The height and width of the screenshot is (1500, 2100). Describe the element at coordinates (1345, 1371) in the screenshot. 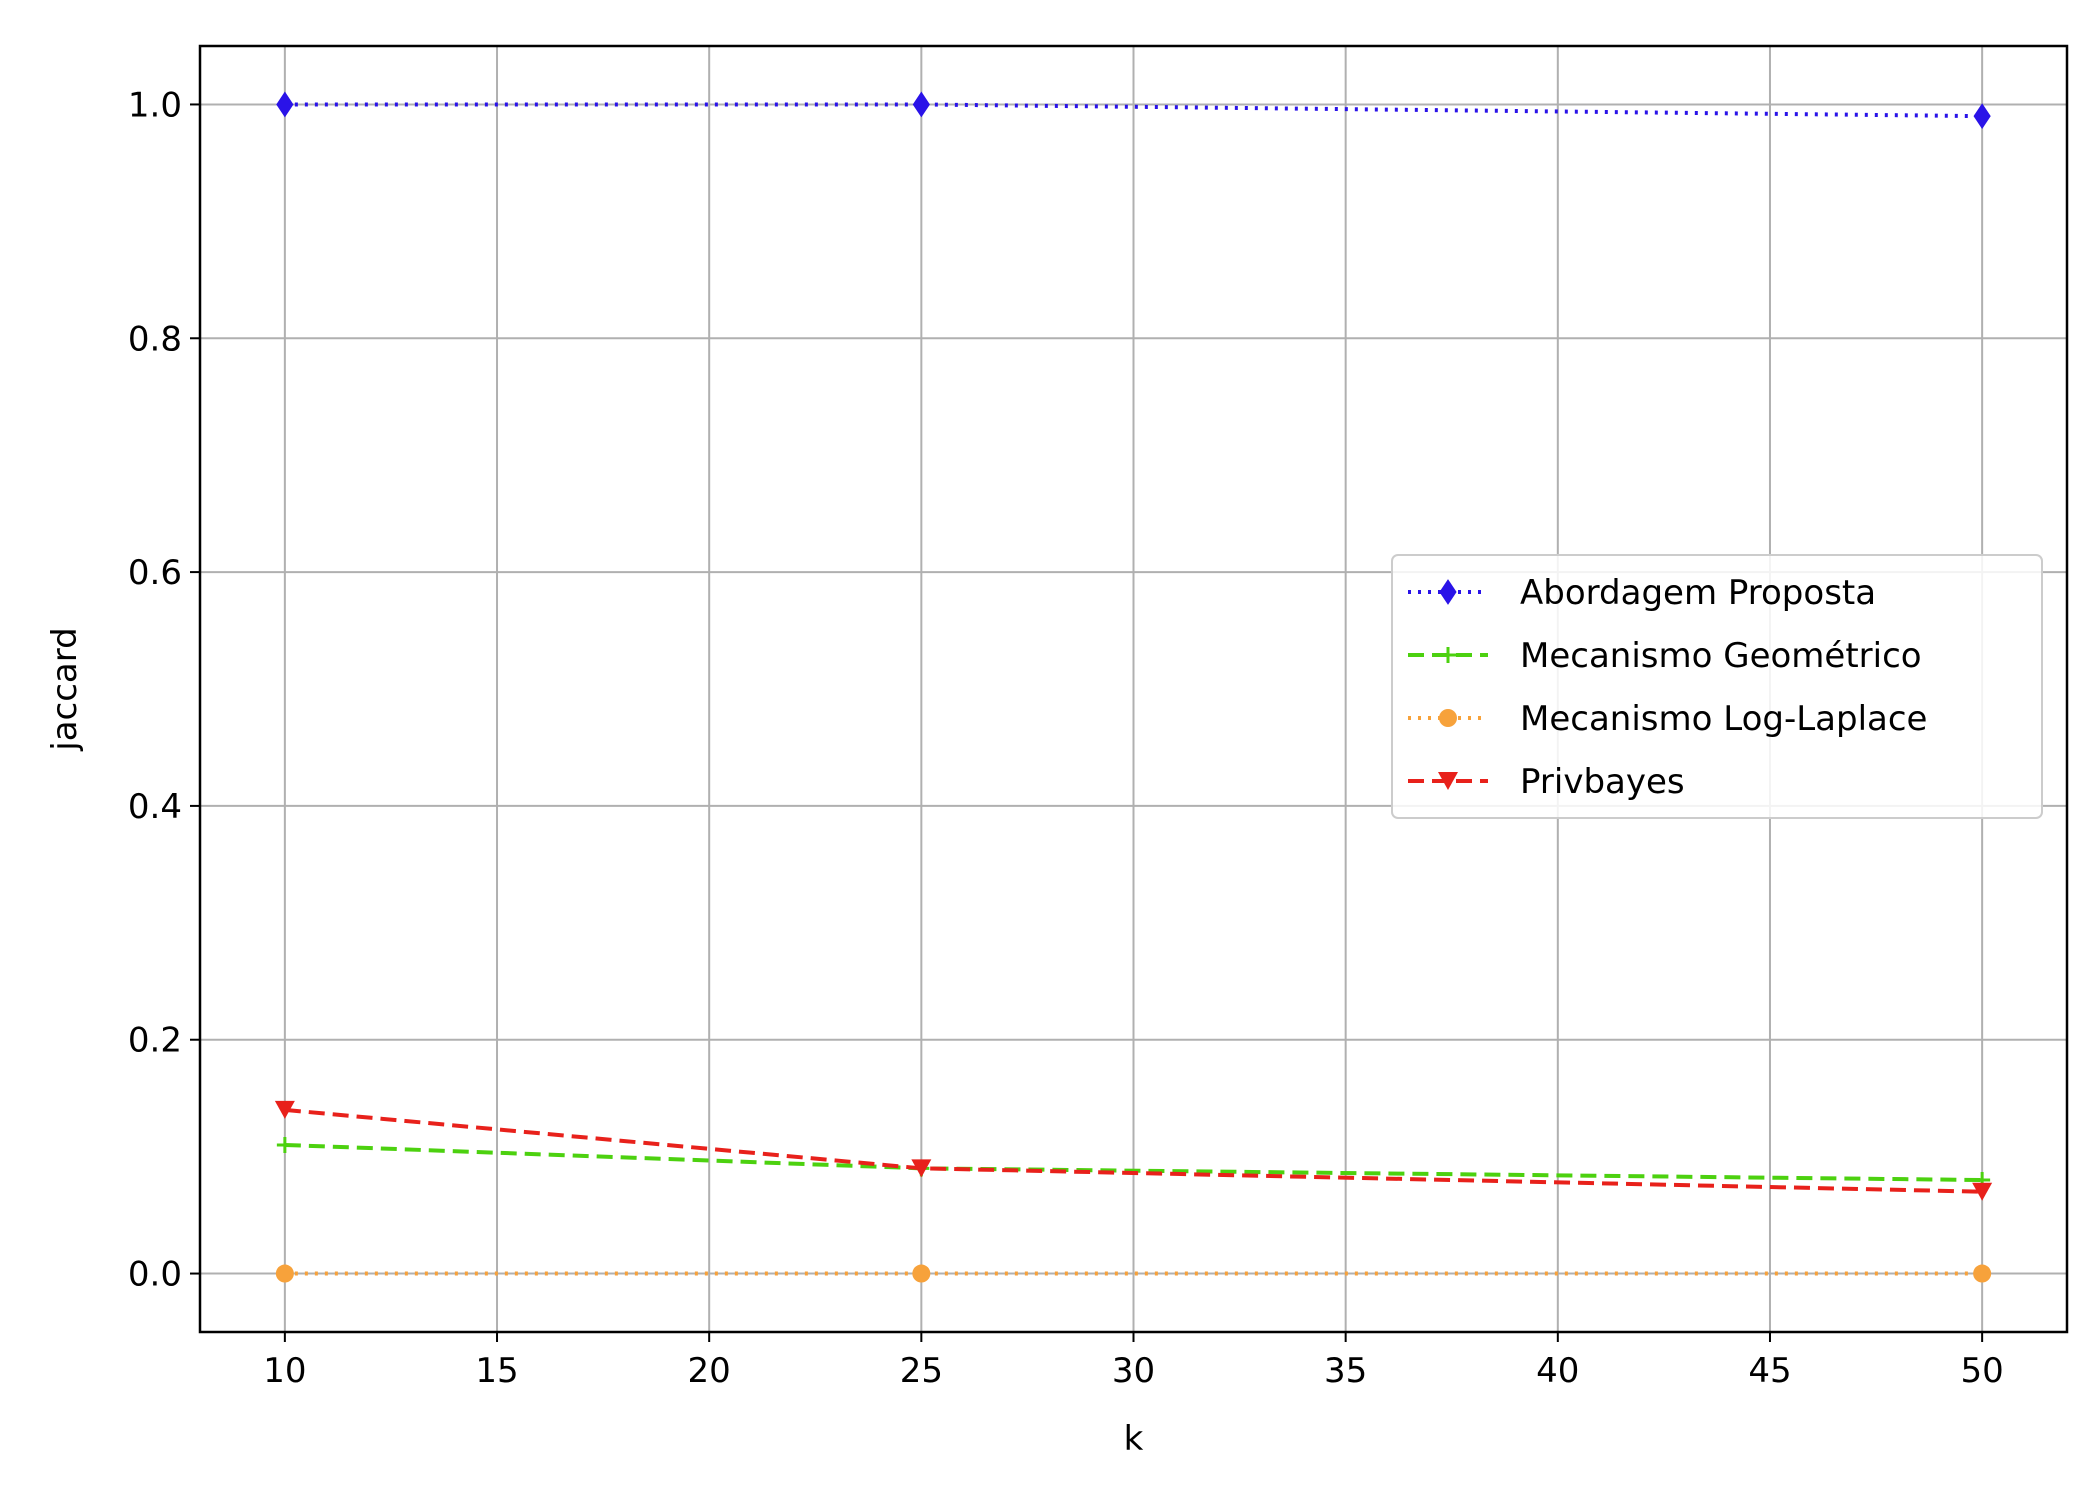

I see `x-tick-label: 35` at that location.